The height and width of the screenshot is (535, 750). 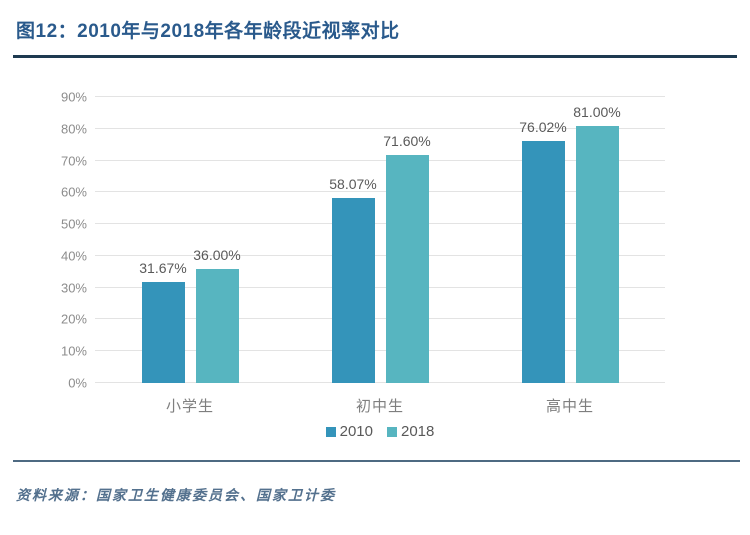 I want to click on y-axis-tick-label: 60%, so click(x=73, y=192).